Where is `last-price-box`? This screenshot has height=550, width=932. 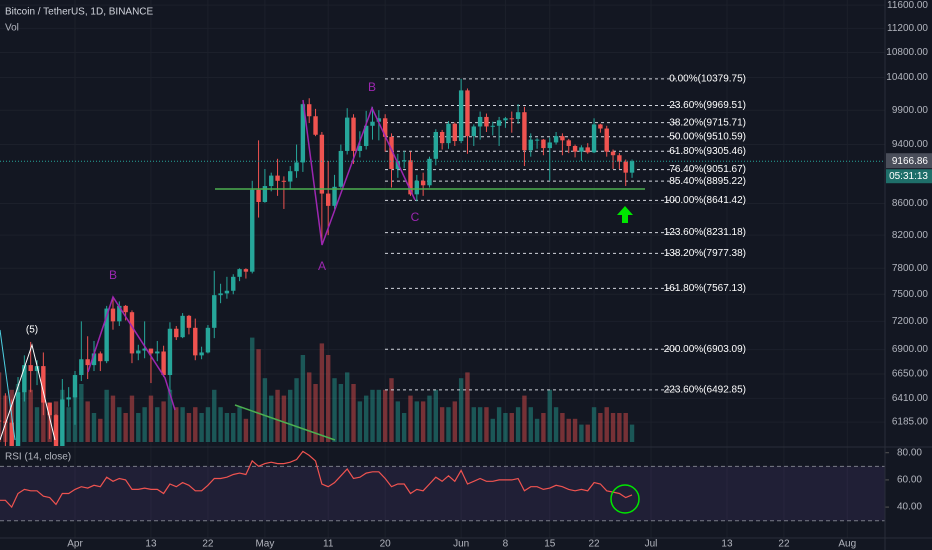
last-price-box is located at coordinates (909, 161).